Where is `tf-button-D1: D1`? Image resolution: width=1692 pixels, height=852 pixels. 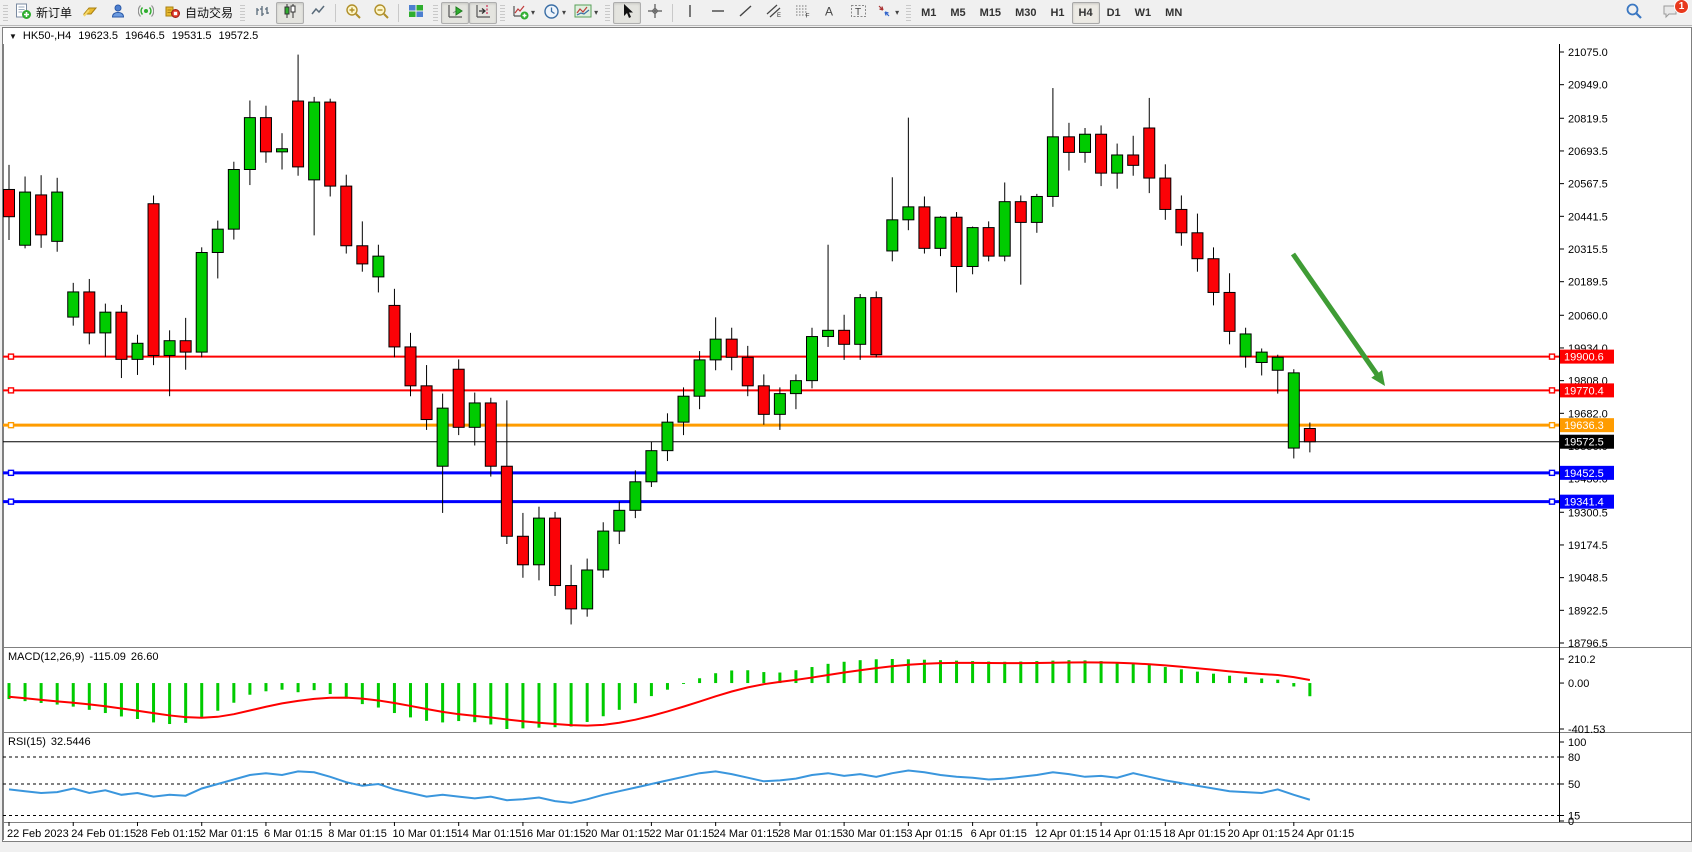
tf-button-D1: D1 is located at coordinates (1113, 12).